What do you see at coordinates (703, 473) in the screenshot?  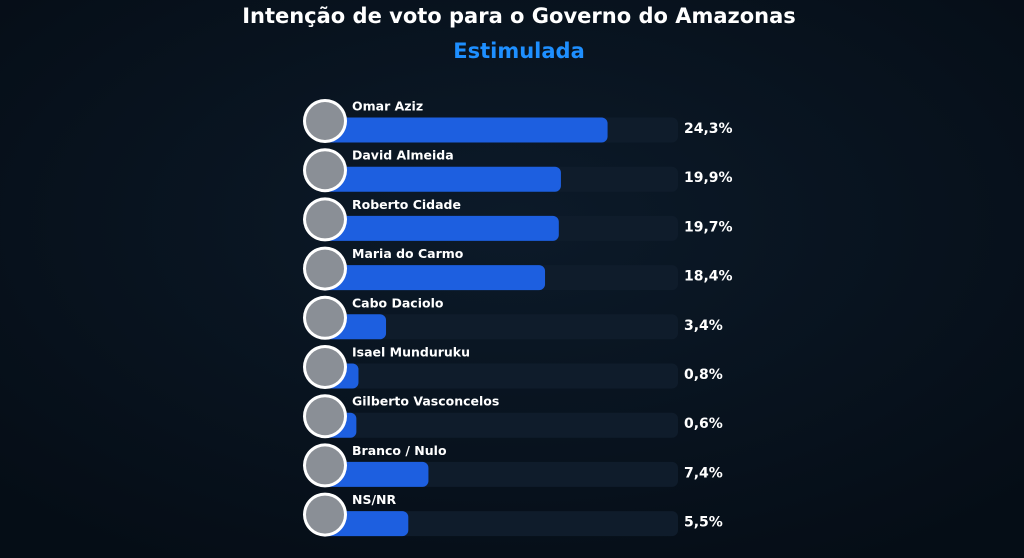 I see `value-label: 7,4%` at bounding box center [703, 473].